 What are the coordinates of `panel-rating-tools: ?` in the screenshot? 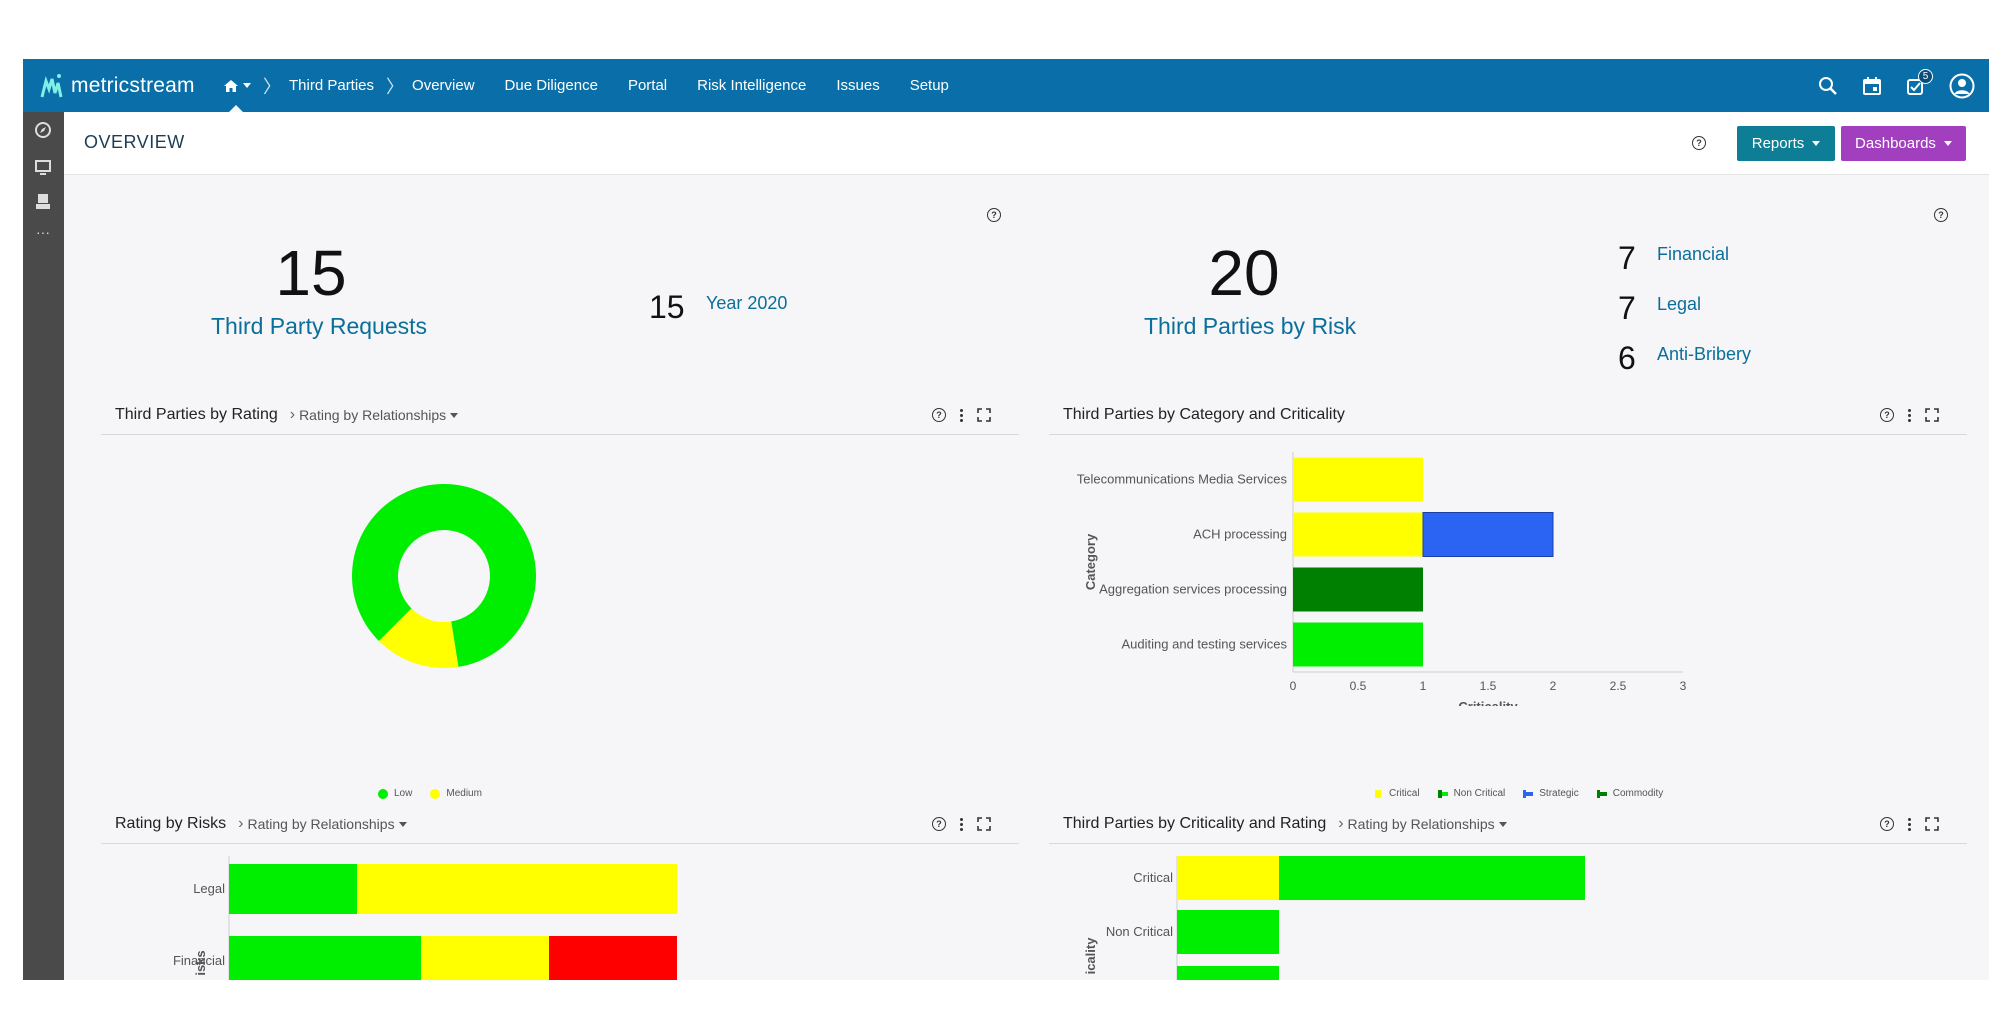 It's located at (961, 415).